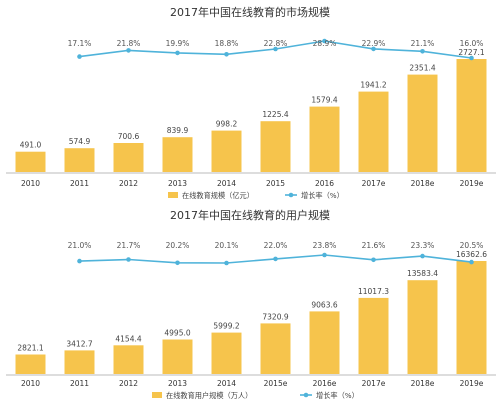 The image size is (500, 411). What do you see at coordinates (423, 245) in the screenshot?
I see `growth-rate-label: 23.3%` at bounding box center [423, 245].